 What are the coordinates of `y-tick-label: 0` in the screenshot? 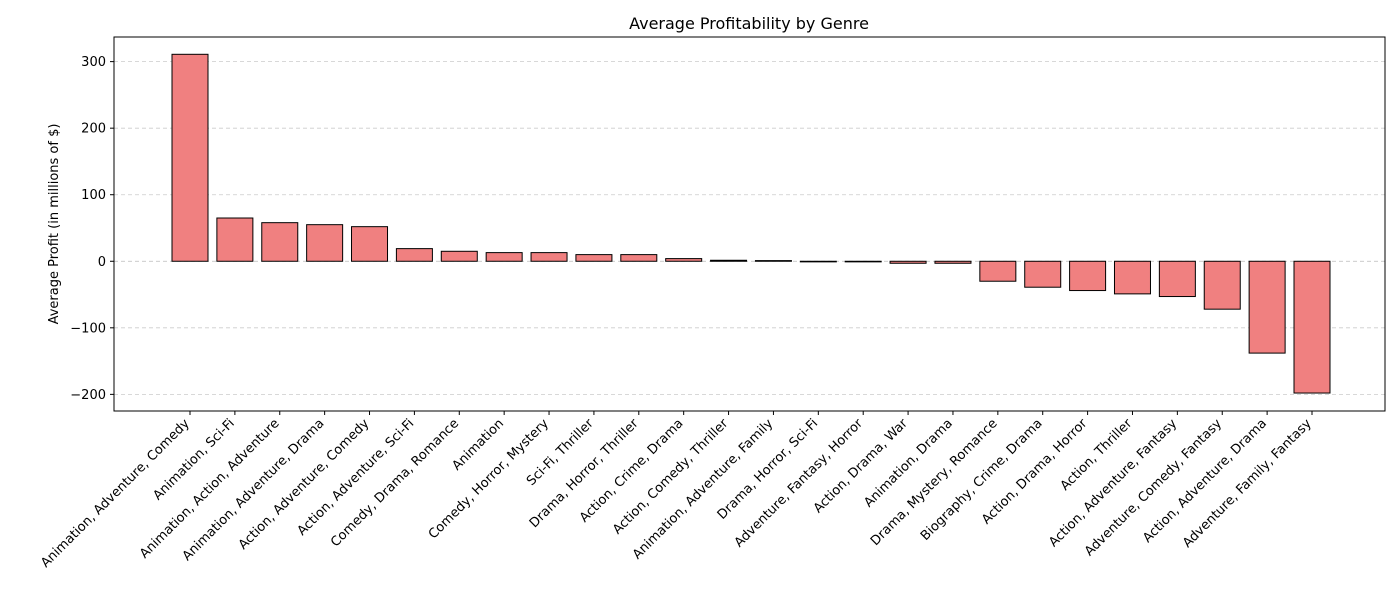 It's located at (102, 262).